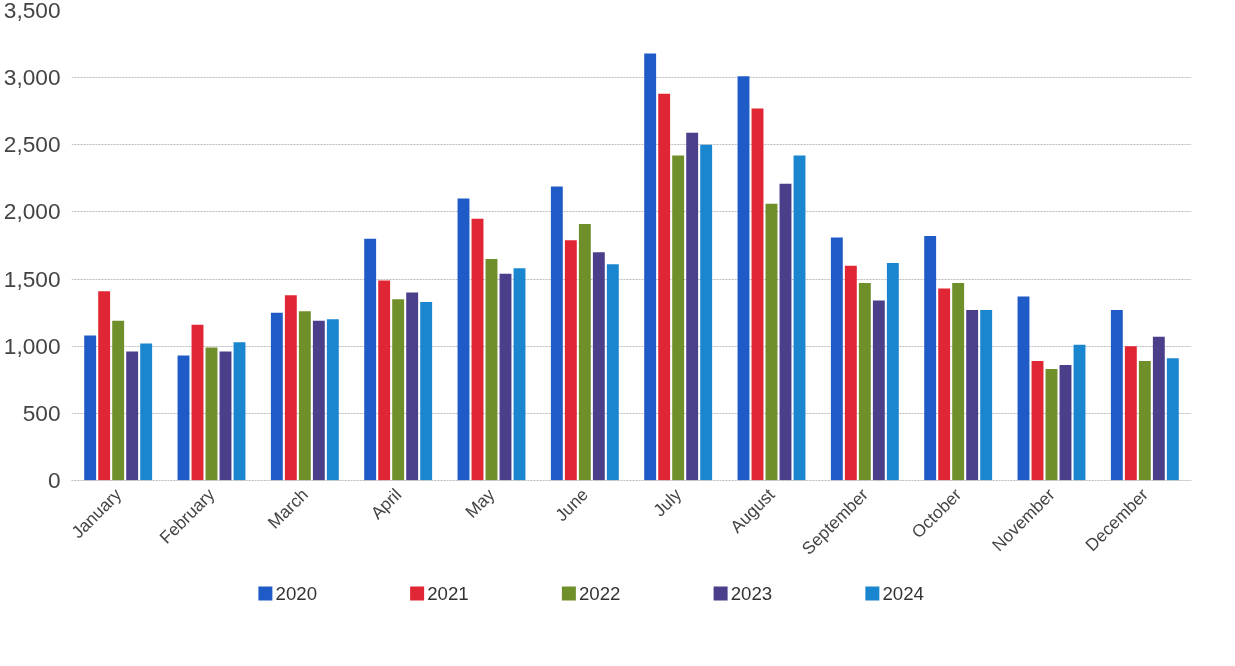  What do you see at coordinates (41, 412) in the screenshot?
I see `y-tick-label: 500` at bounding box center [41, 412].